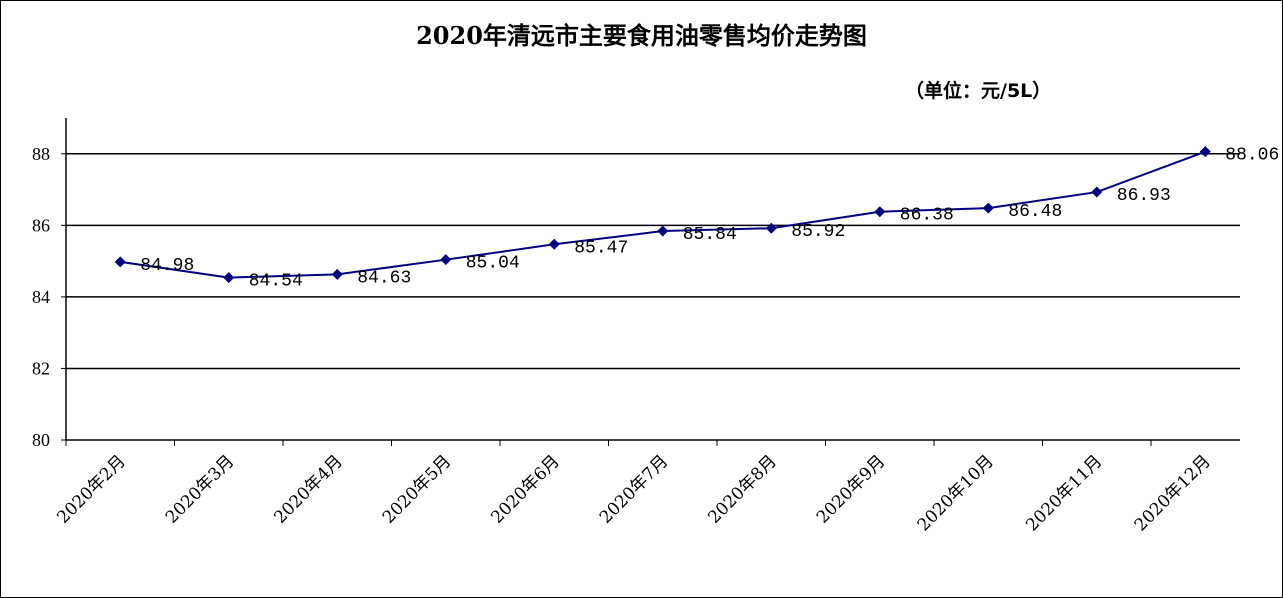 The height and width of the screenshot is (598, 1283). What do you see at coordinates (851, 489) in the screenshot?
I see `x-tick-label: 2020年9月` at bounding box center [851, 489].